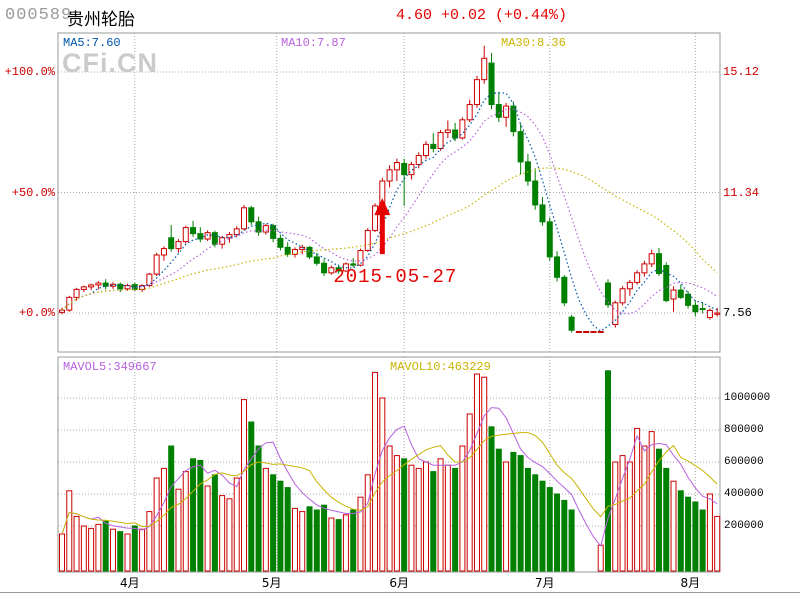 This screenshot has width=800, height=600. I want to click on y-axis-percent-label: +50.0%, so click(33, 192).